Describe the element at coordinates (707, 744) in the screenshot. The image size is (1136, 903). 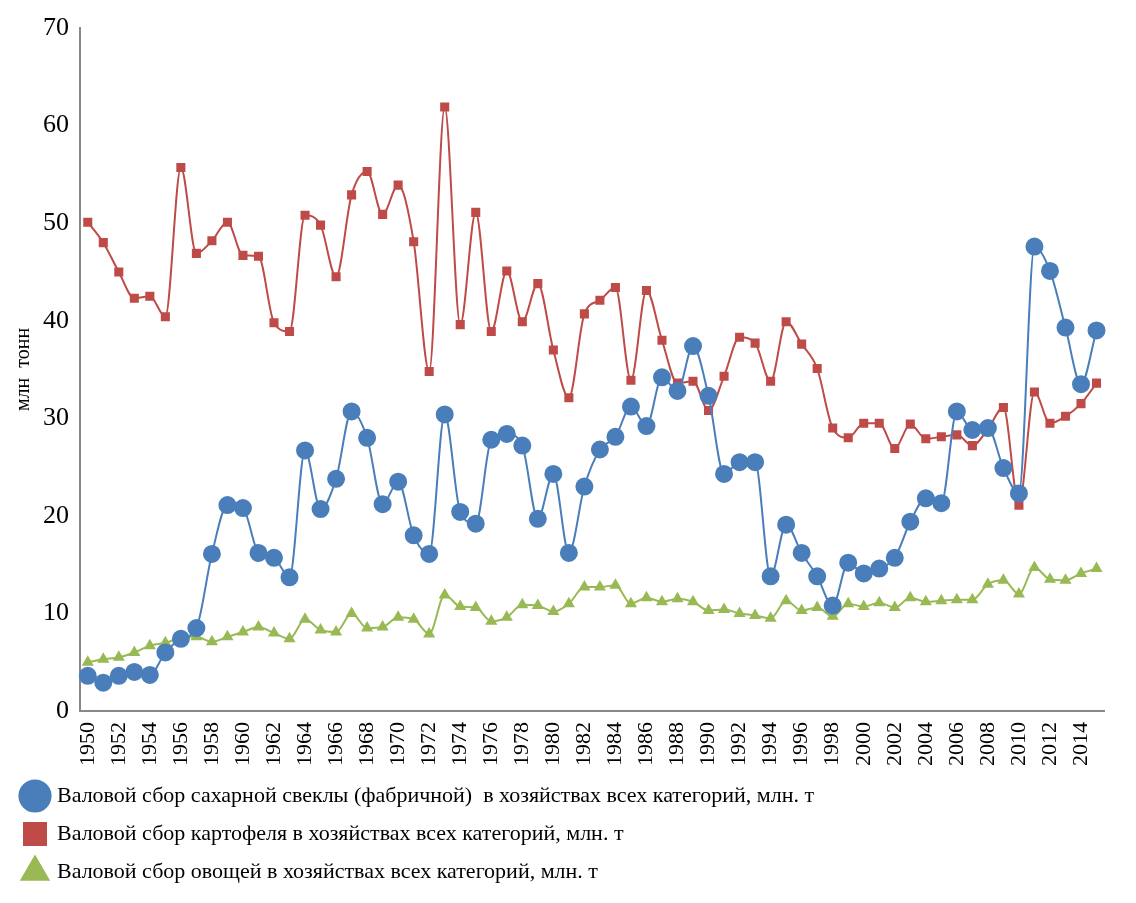
I see `x-tick-label: 1990` at that location.